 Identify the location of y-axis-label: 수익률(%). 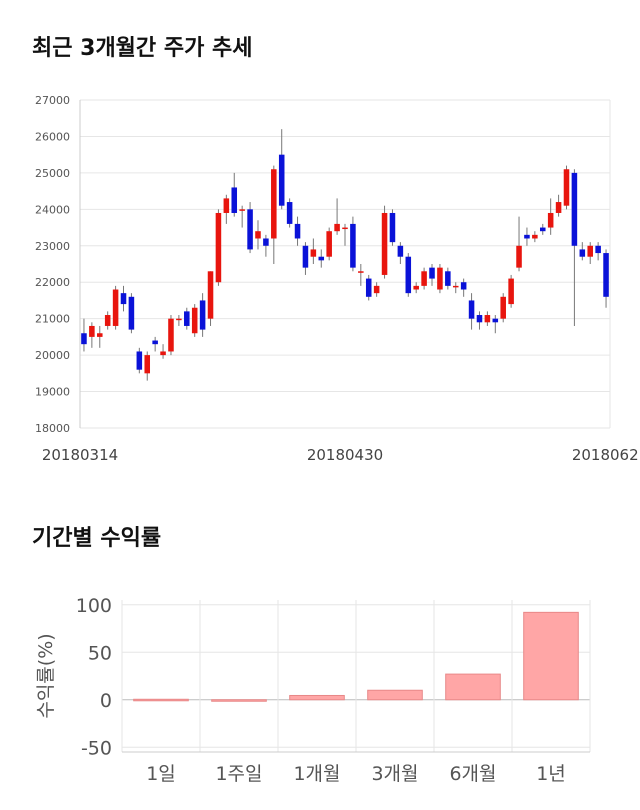
(46, 675).